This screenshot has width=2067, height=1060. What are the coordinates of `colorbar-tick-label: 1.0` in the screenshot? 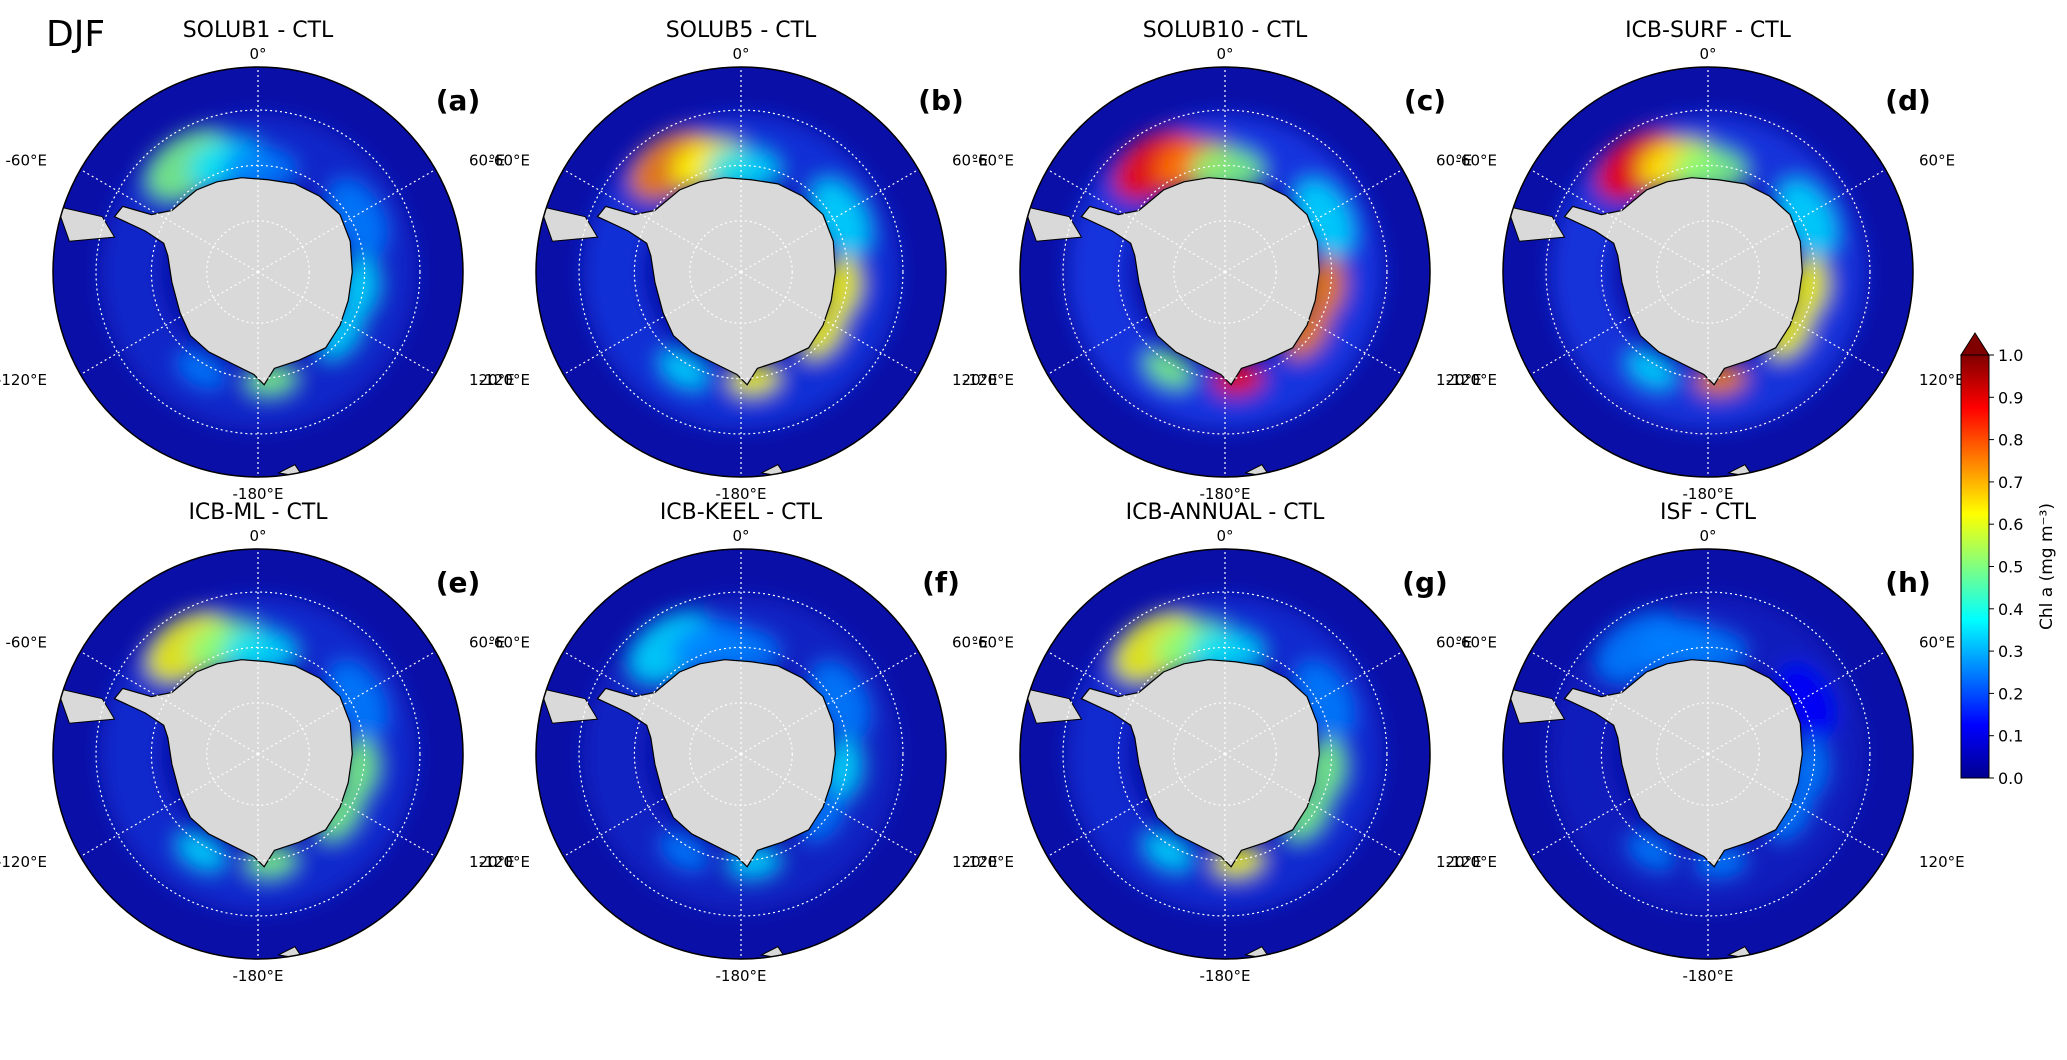 It's located at (2010, 355).